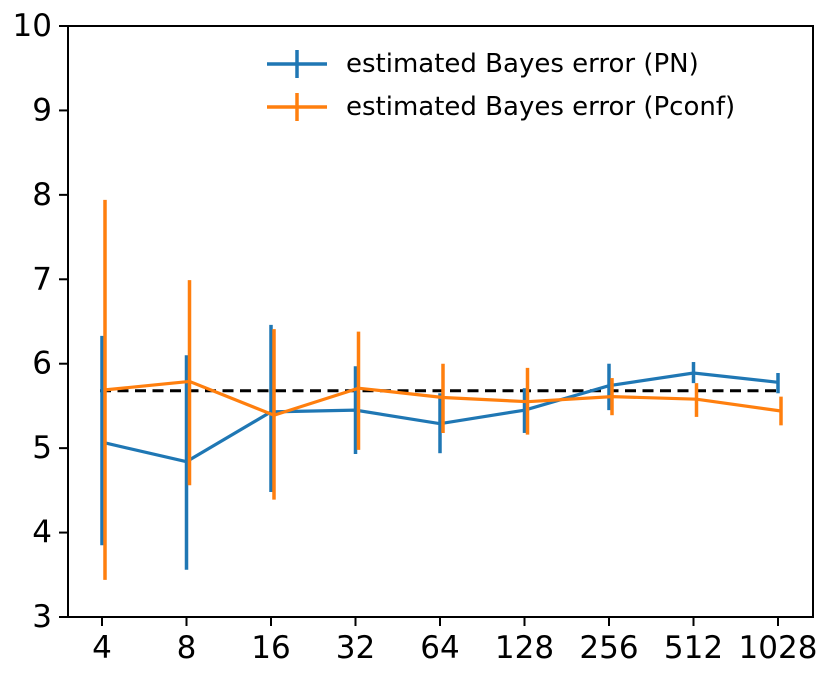 Image resolution: width=830 pixels, height=679 pixels. I want to click on legend-label-pconf: estimated Bayes error (Pconf), so click(541, 106).